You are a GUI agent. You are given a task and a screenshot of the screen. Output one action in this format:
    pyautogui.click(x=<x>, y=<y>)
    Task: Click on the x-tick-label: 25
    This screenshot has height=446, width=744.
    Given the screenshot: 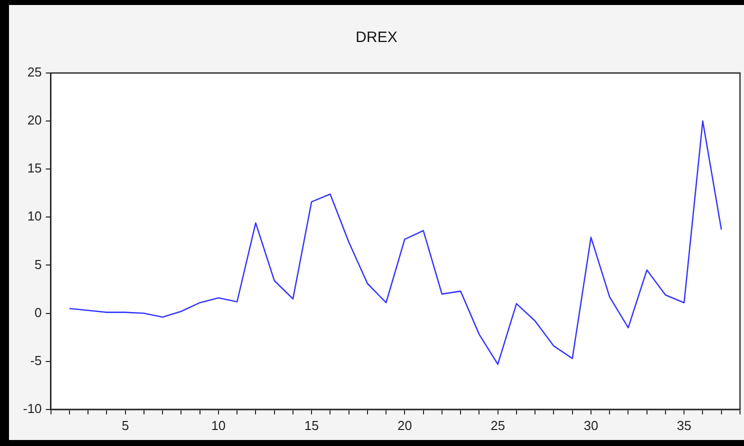 What is the action you would take?
    pyautogui.click(x=498, y=425)
    